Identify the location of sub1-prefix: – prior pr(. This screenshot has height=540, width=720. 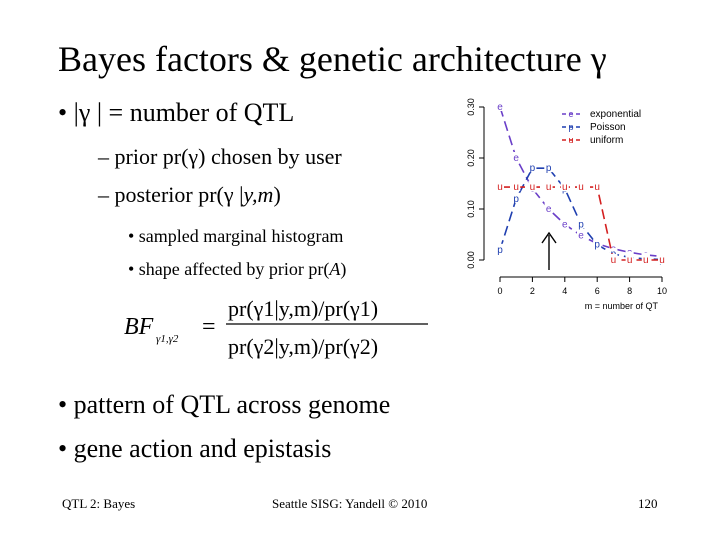
(143, 156).